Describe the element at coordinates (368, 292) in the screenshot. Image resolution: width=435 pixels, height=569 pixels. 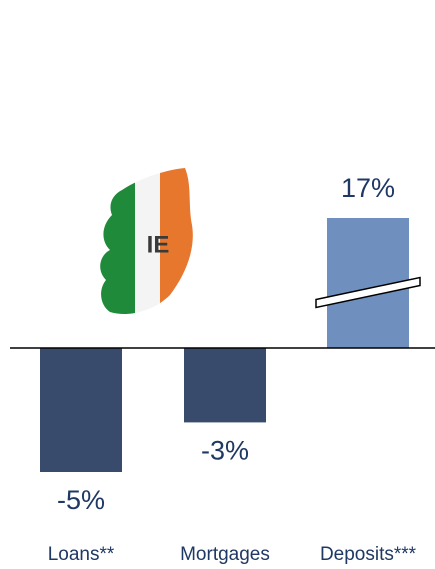
I see `axis-break` at that location.